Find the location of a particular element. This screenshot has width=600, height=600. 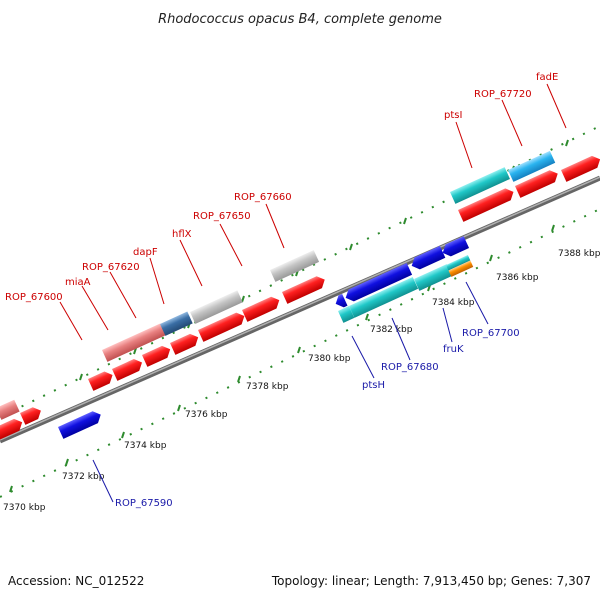

gene-label: ROP_67680 is located at coordinates (410, 367).